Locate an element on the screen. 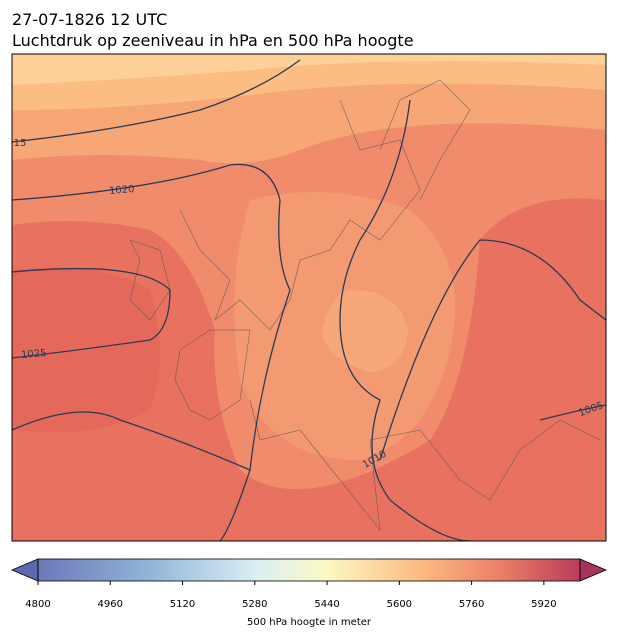 The height and width of the screenshot is (643, 618). colorbar-tick-label: 5440 is located at coordinates (326, 604).